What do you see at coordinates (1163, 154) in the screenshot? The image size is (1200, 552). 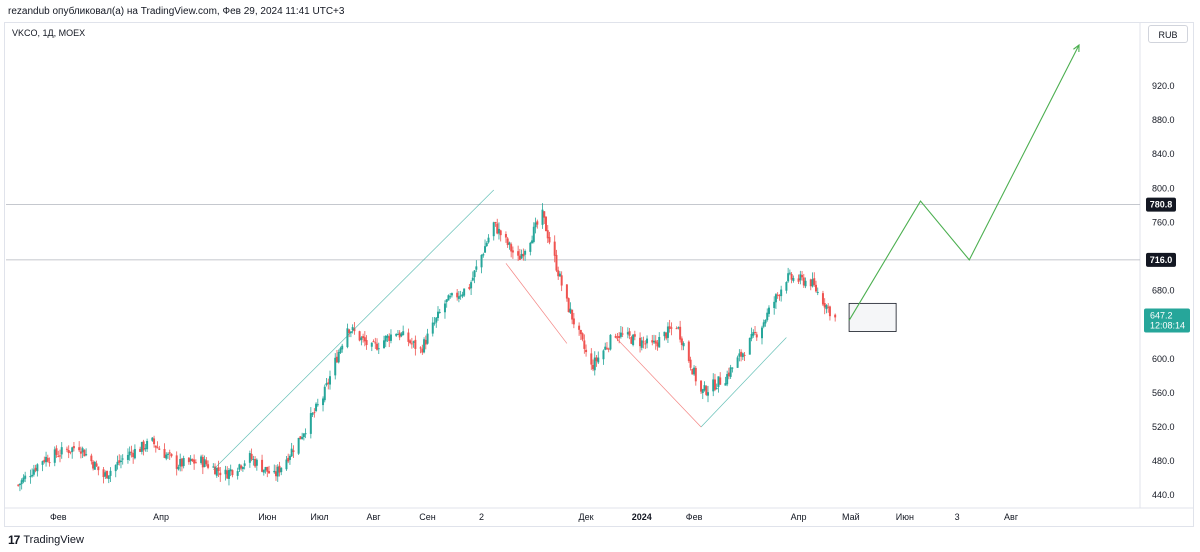 I see `y-tick-label: 840.0` at bounding box center [1163, 154].